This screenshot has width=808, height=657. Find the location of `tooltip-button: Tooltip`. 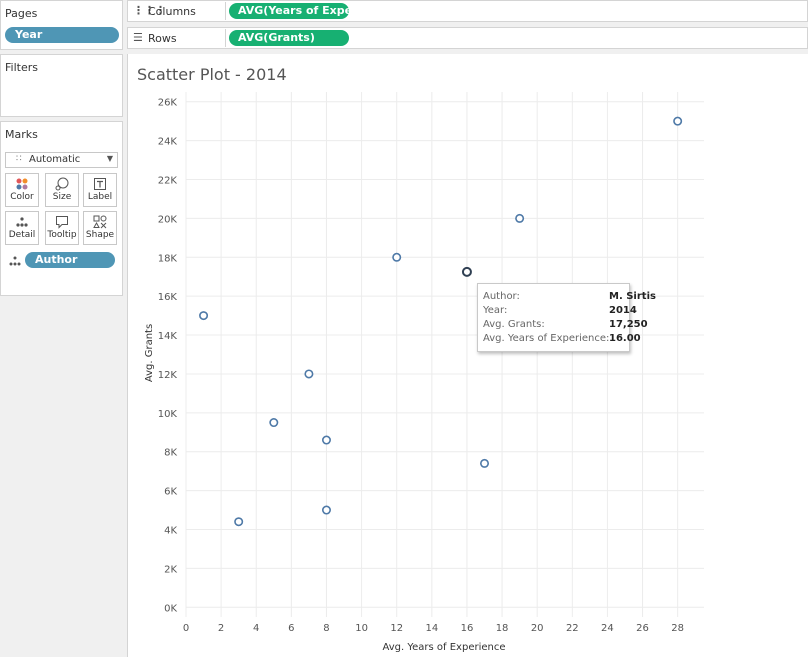

tooltip-button: Tooltip is located at coordinates (62, 228).